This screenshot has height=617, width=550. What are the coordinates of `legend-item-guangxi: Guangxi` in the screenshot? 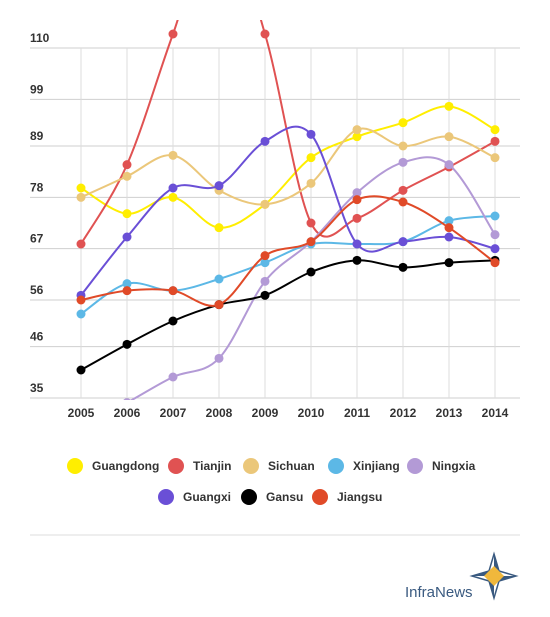 It's located at (194, 497).